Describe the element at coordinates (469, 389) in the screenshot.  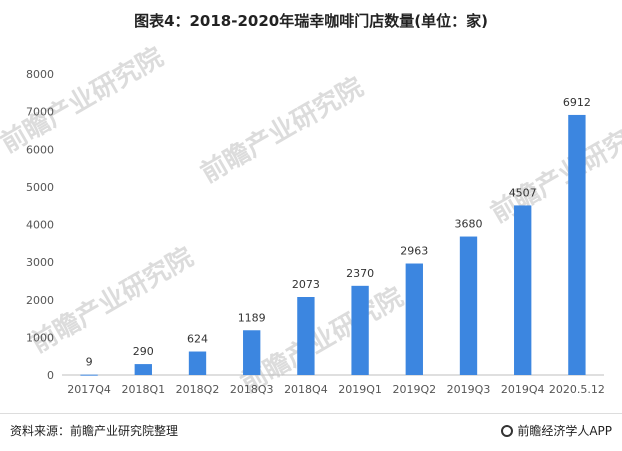
I see `x-tick-label: 2019Q3` at that location.